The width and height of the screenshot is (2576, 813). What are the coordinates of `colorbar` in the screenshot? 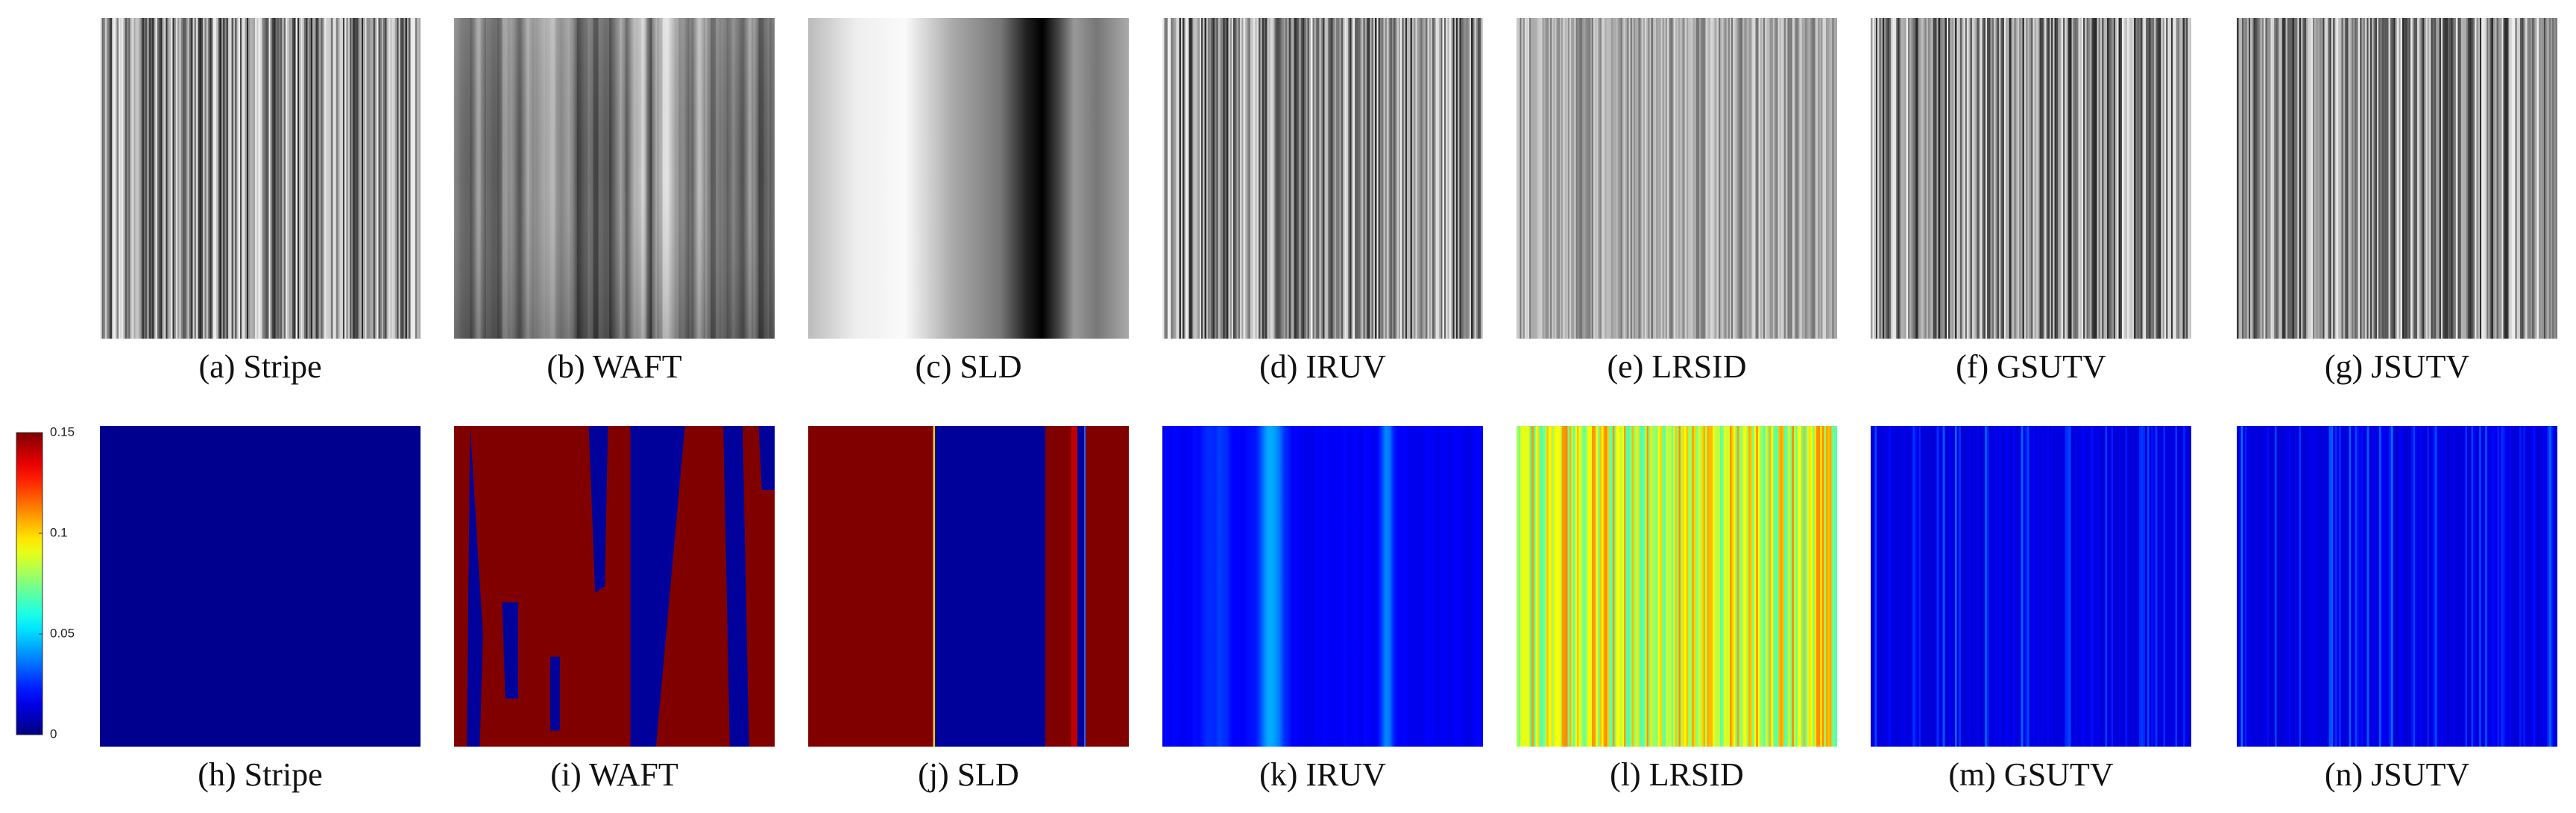 It's located at (29, 583).